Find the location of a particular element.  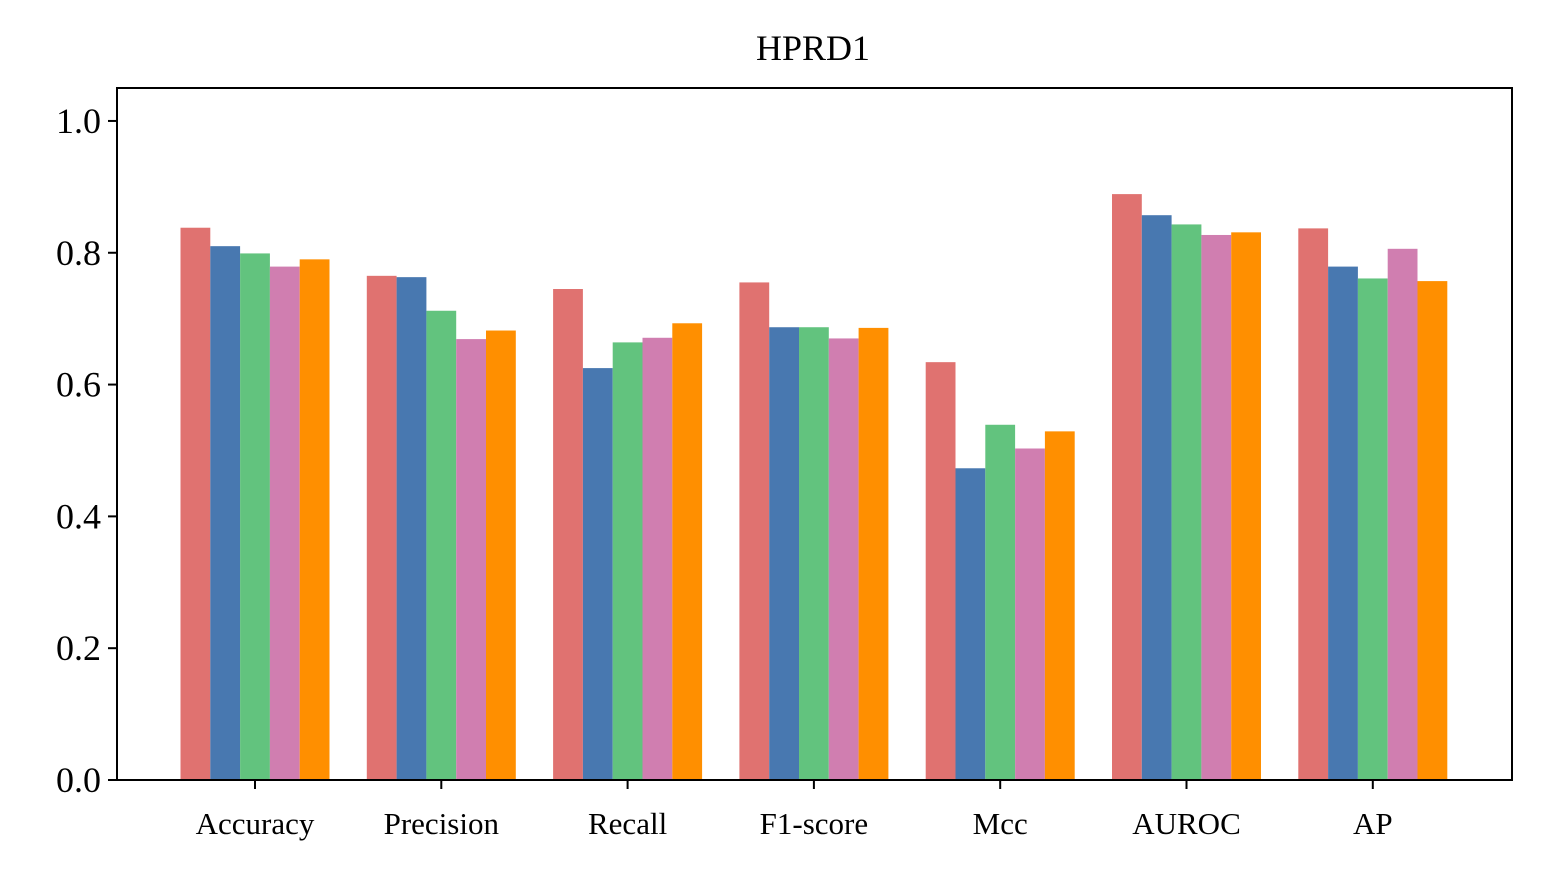

y-tick-label: 0.4 is located at coordinates (78, 516).